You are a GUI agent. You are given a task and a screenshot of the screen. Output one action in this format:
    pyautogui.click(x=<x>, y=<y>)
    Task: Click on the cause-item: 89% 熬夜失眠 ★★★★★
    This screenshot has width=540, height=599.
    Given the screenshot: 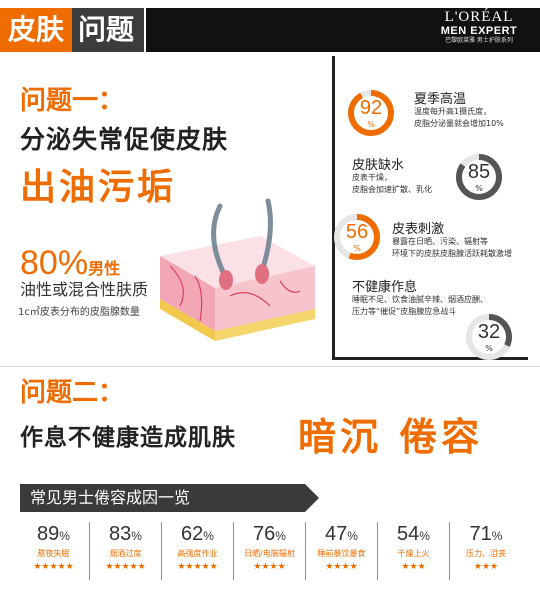 What is the action you would take?
    pyautogui.click(x=54, y=551)
    